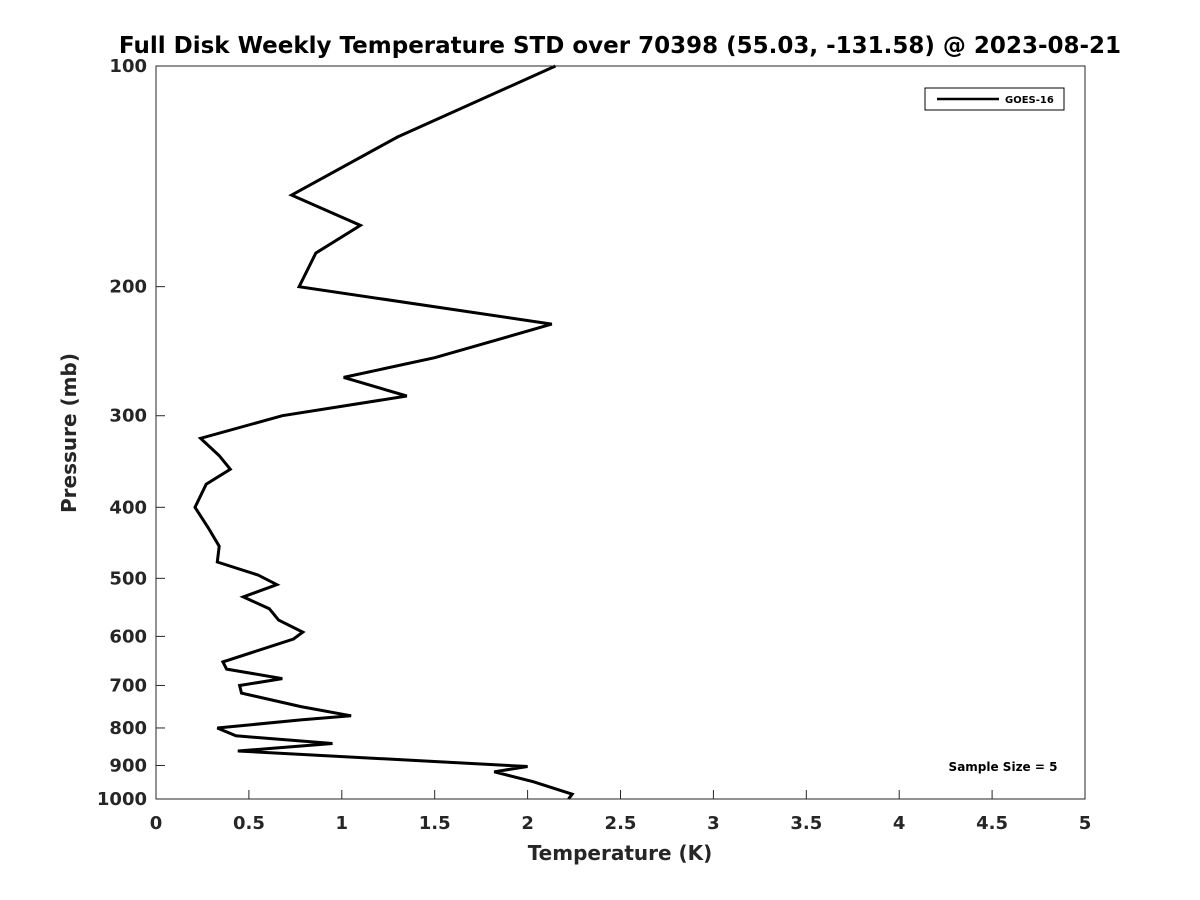  What do you see at coordinates (621, 823) in the screenshot?
I see `x-tick-label: 2.5` at bounding box center [621, 823].